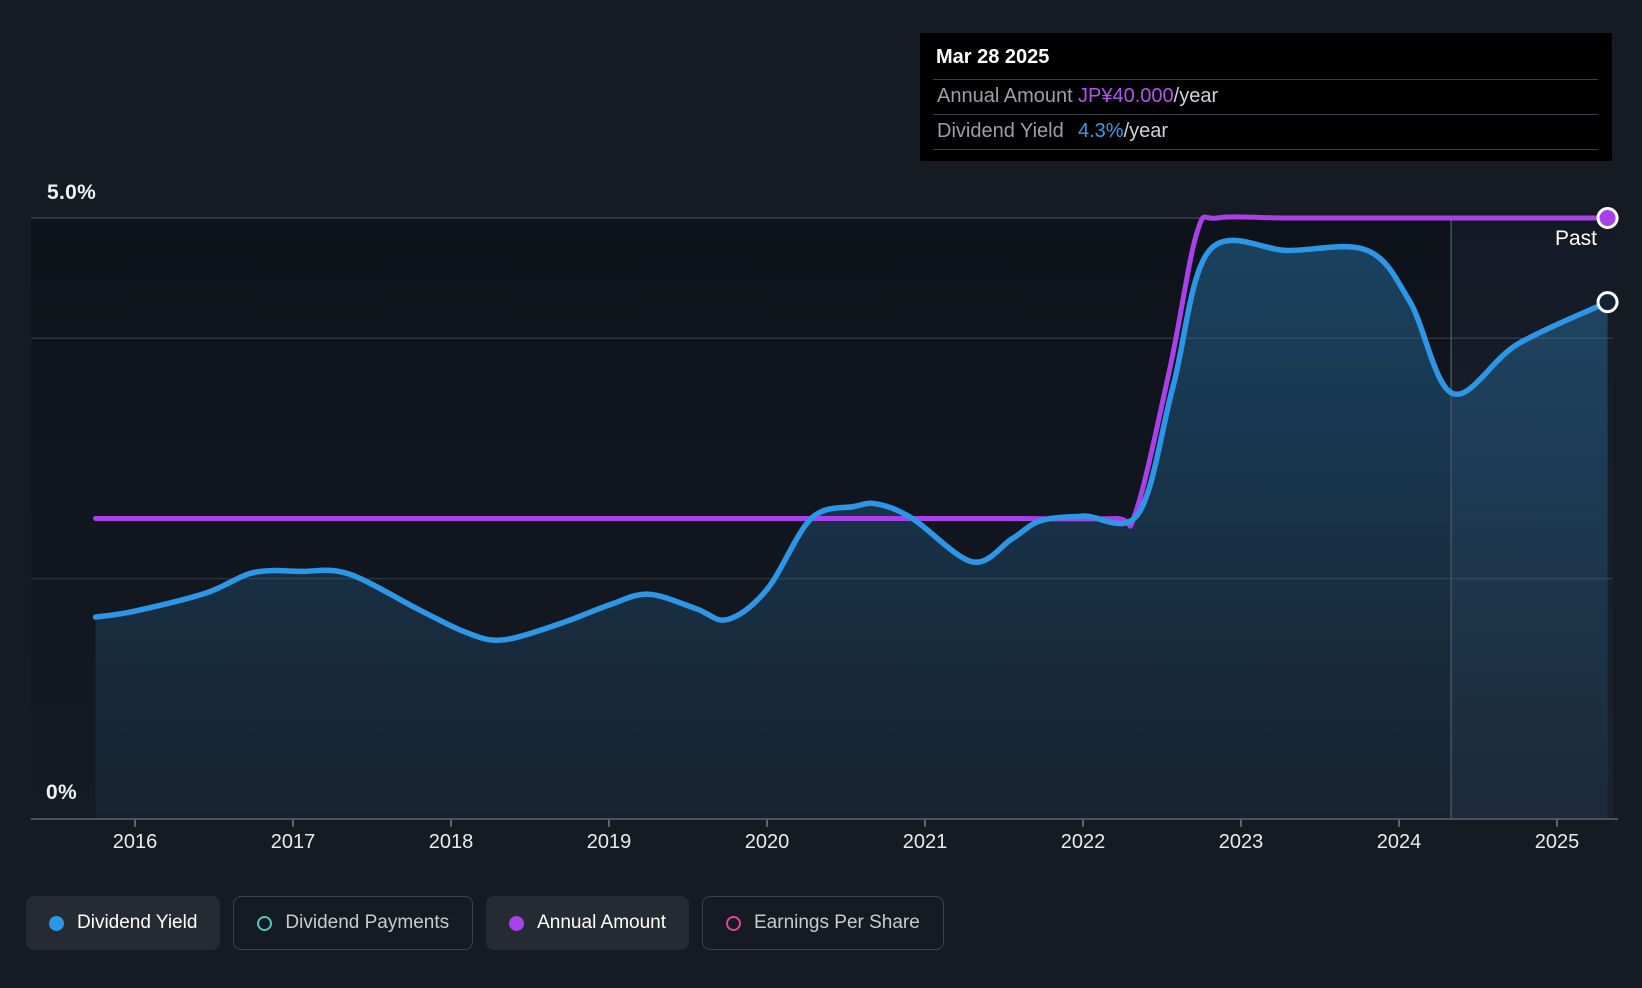 The image size is (1642, 988). Describe the element at coordinates (837, 922) in the screenshot. I see `legend-item-label: Earnings Per Share` at that location.